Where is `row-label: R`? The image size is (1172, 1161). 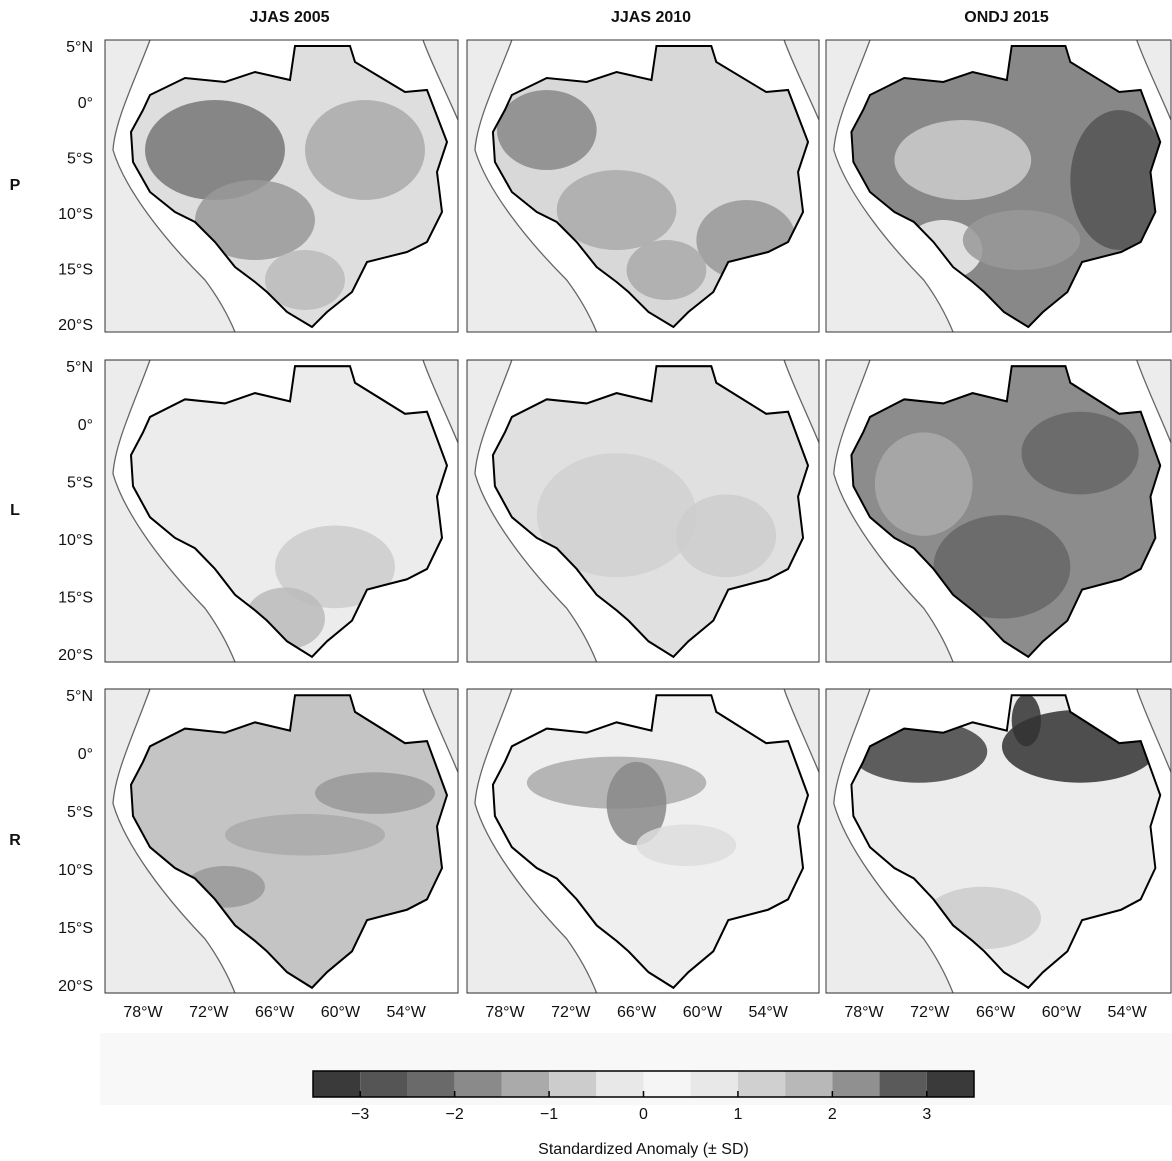
row-label: R is located at coordinates (15, 840).